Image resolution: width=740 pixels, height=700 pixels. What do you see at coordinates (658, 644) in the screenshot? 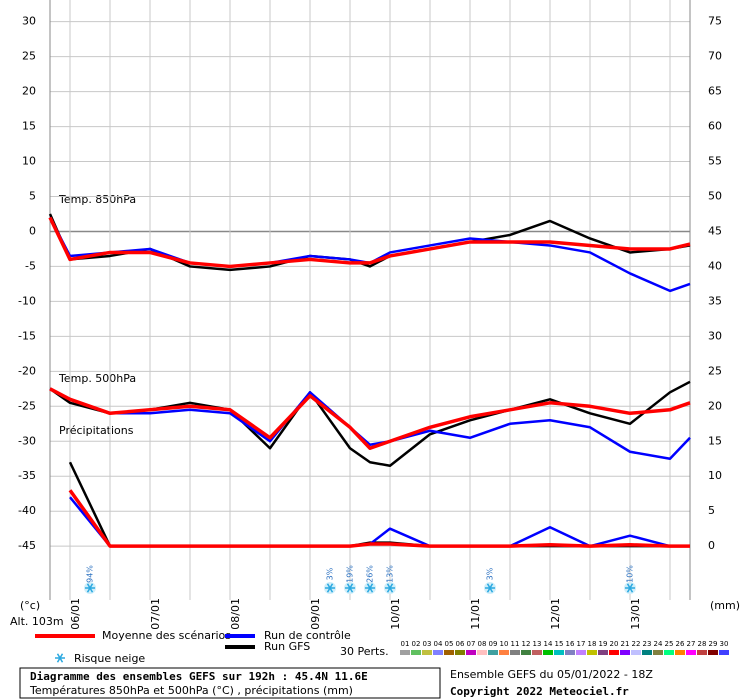
I see `member-label: 24` at bounding box center [658, 644].